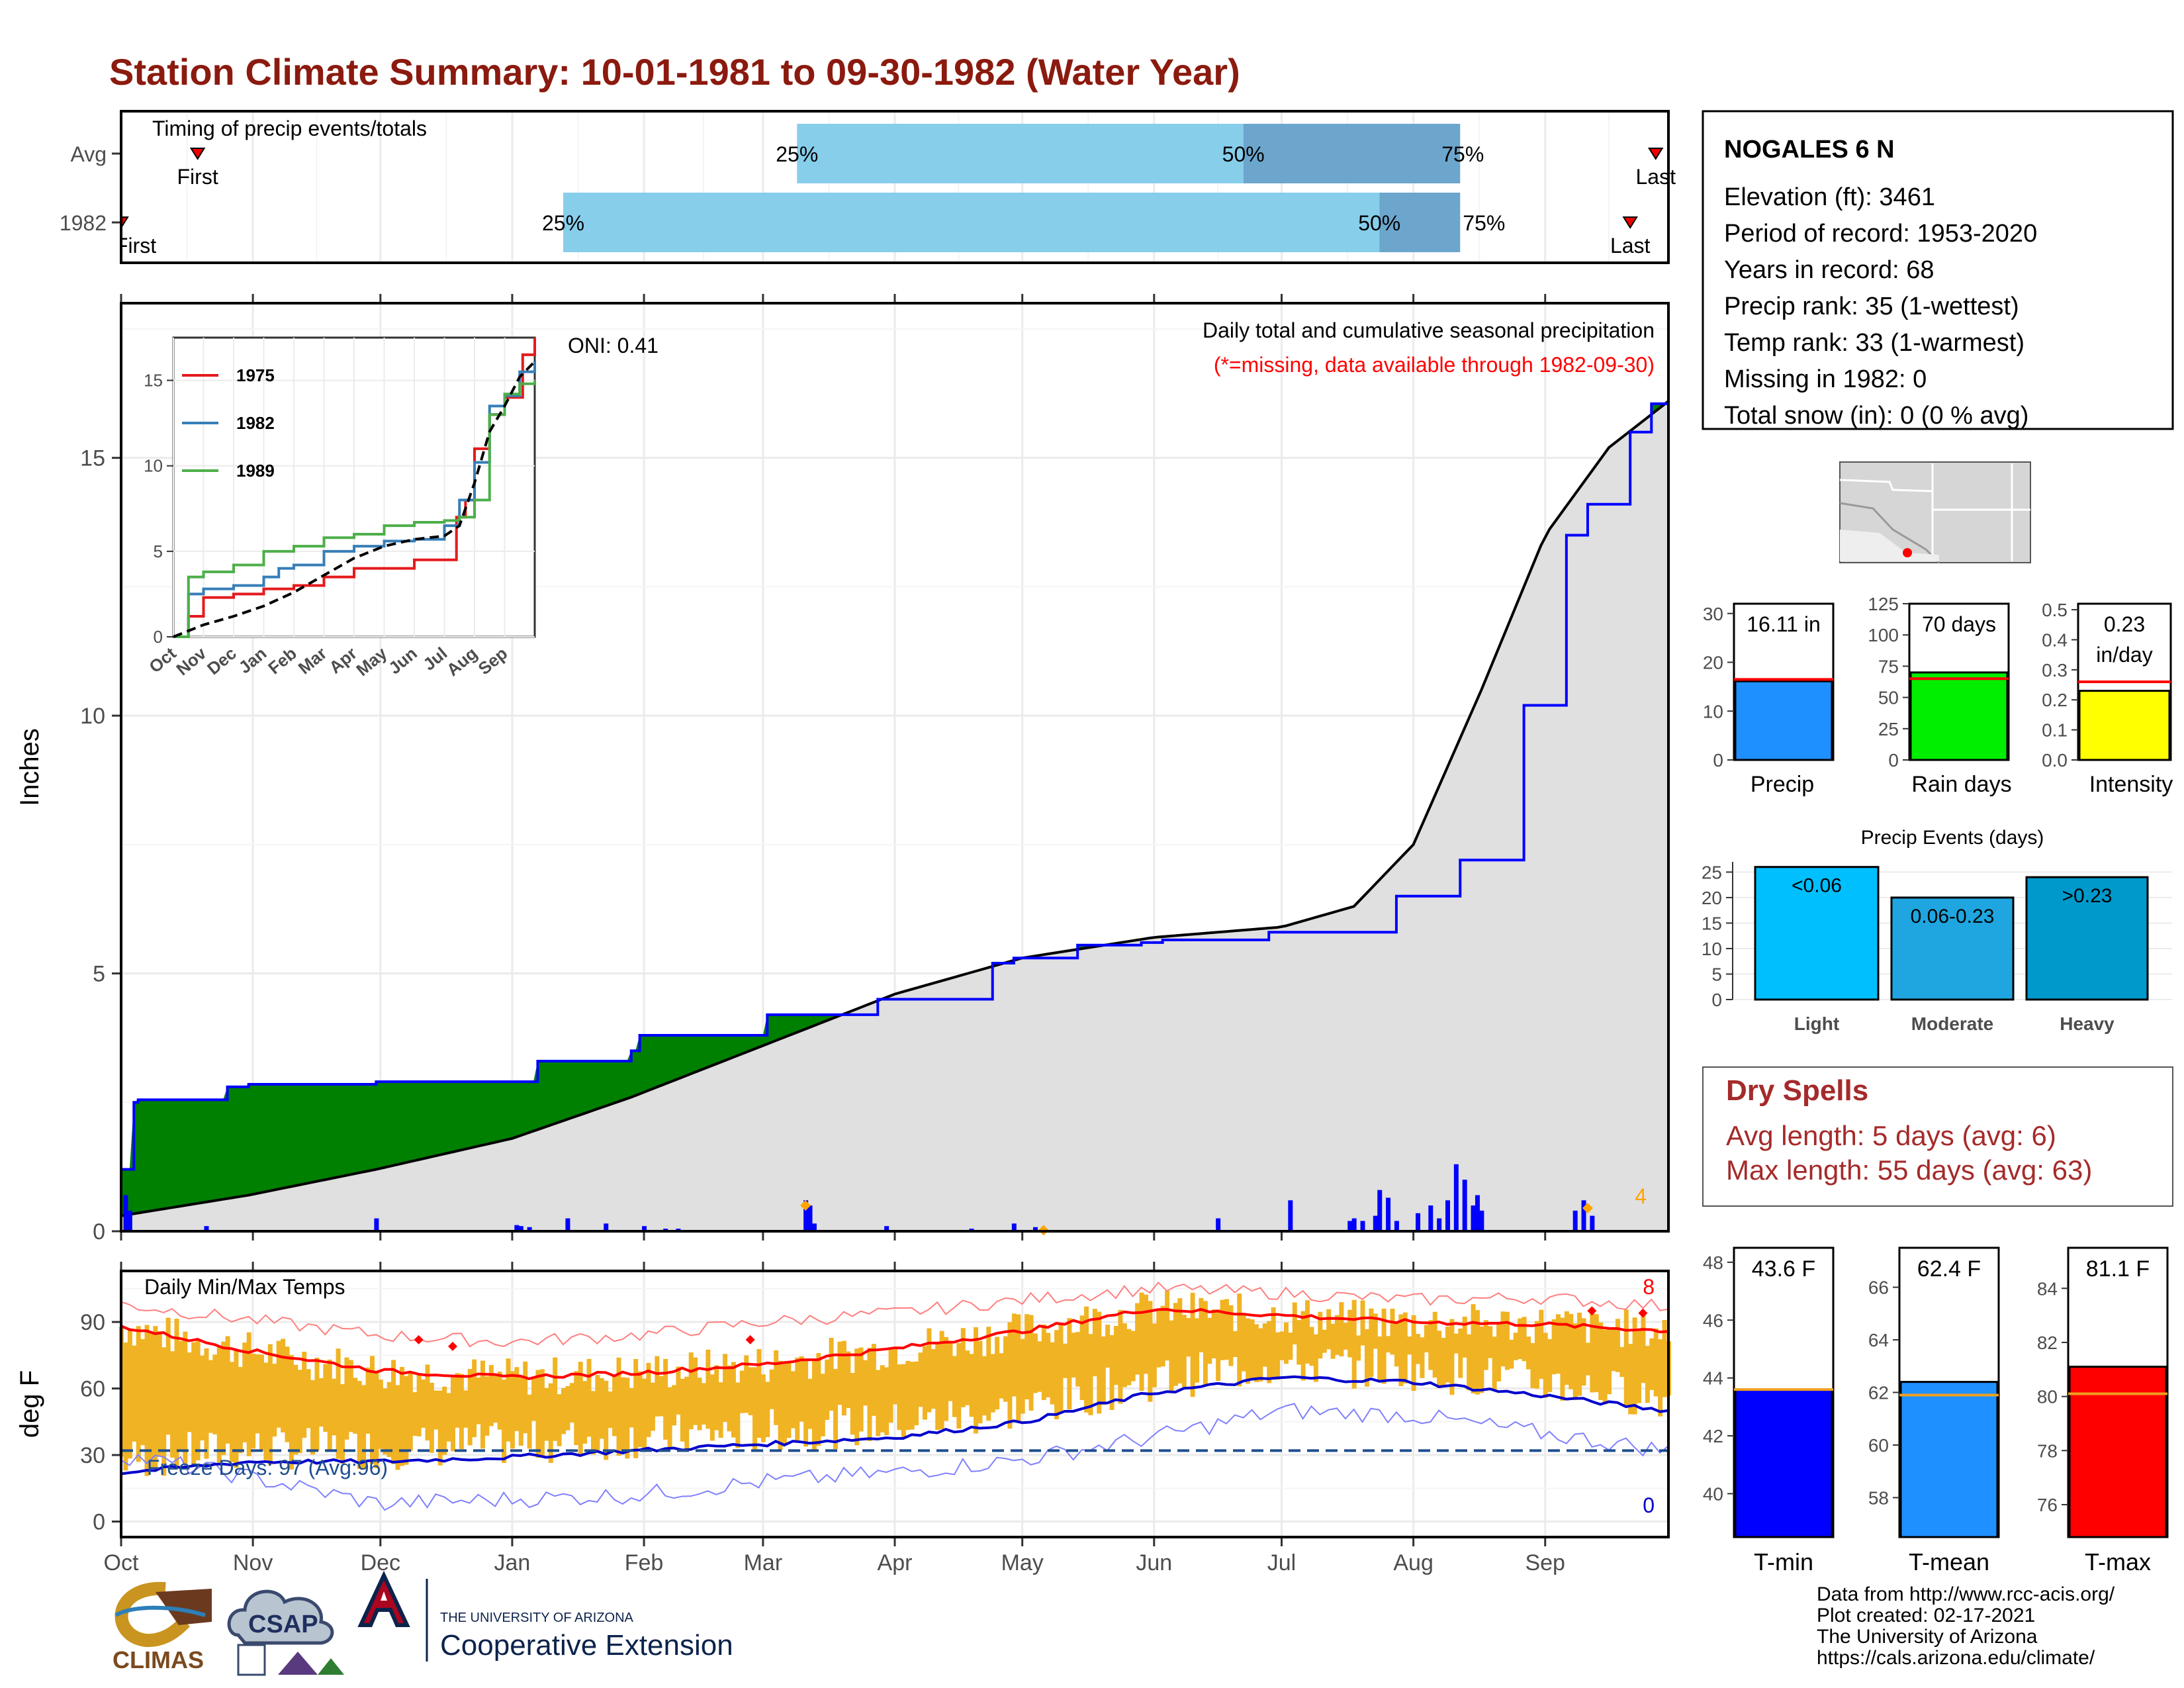  Describe the element at coordinates (2048, 1450) in the screenshot. I see `temp-bar-tick: 78` at that location.